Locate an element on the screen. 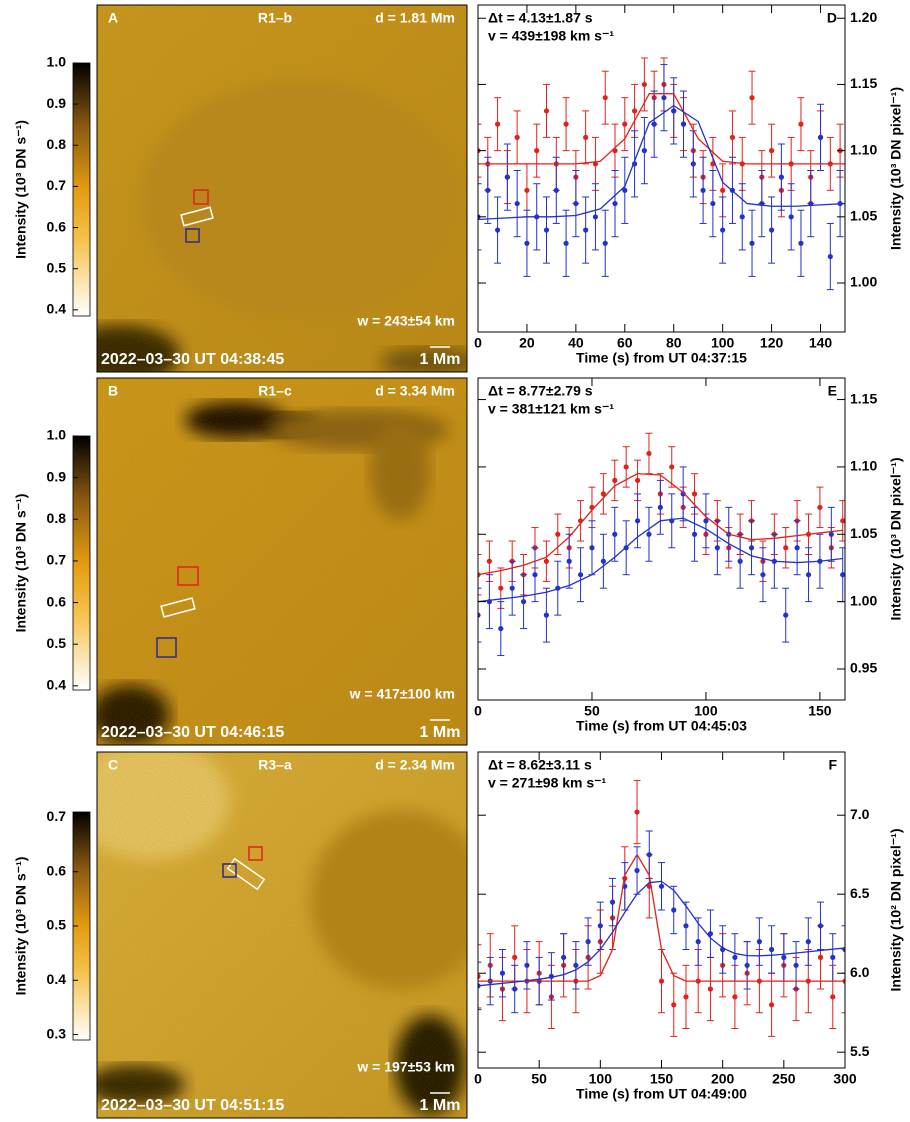 Image resolution: width=910 pixels, height=1122 pixels. x-tick-label: 200 is located at coordinates (723, 1079).